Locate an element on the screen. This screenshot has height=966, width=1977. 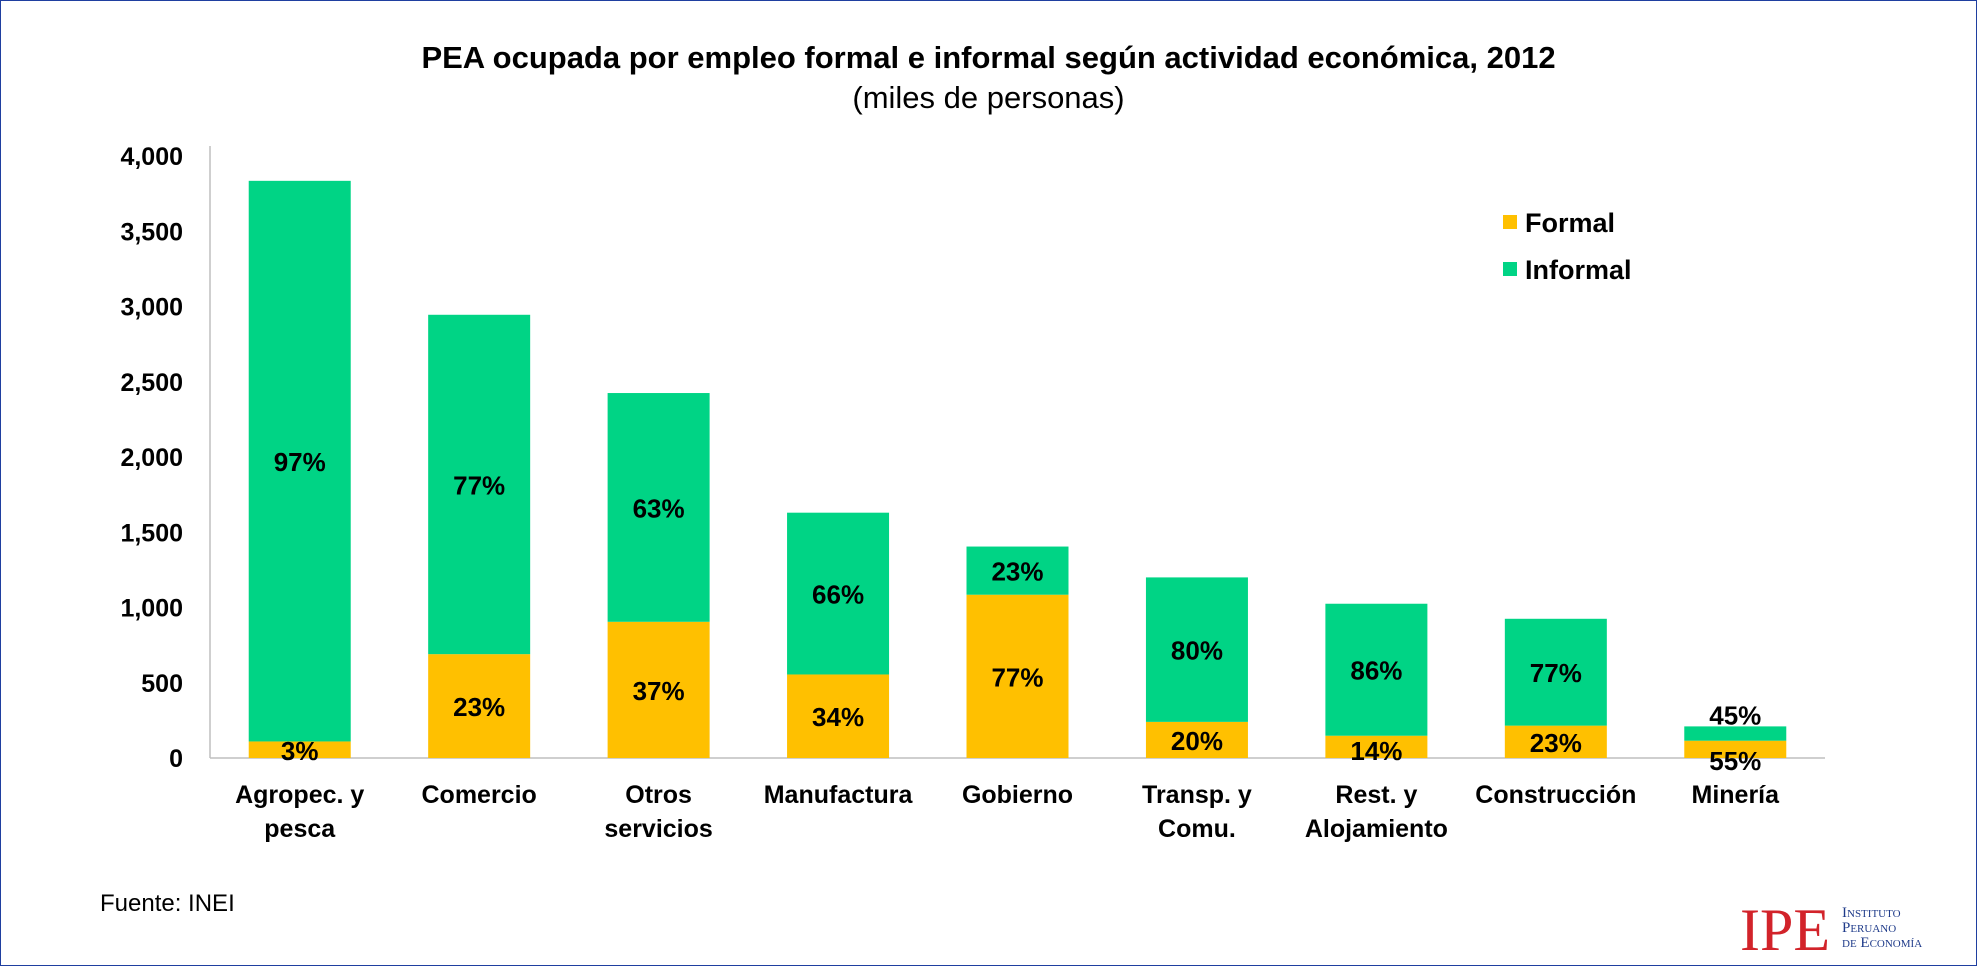
x-tick-label: servicios is located at coordinates (658, 829).